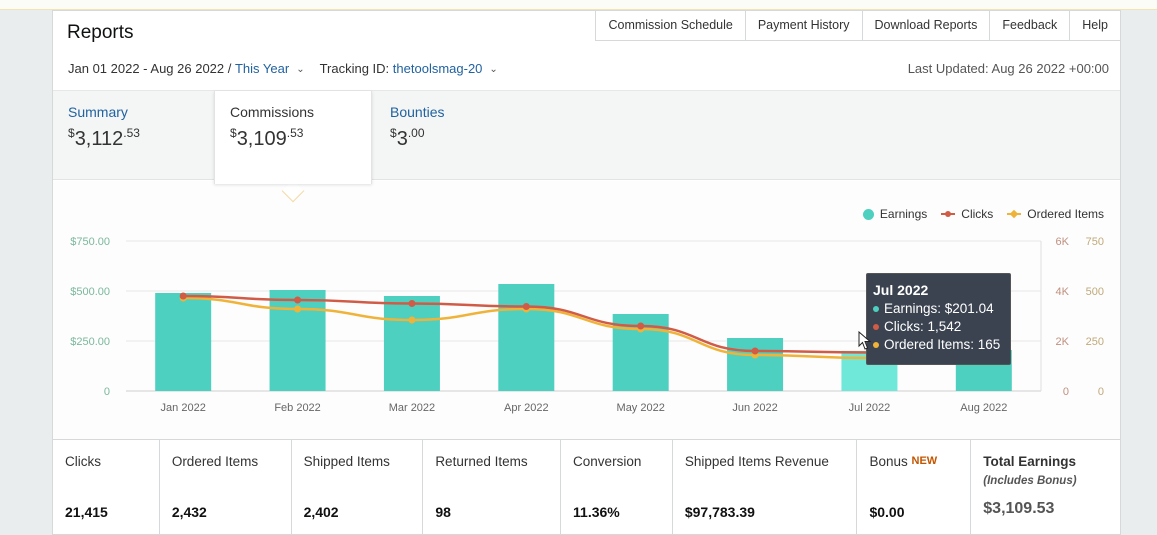  What do you see at coordinates (1008, 68) in the screenshot?
I see `last-updated: Last Updated: Aug 26 2022 +00:00` at bounding box center [1008, 68].